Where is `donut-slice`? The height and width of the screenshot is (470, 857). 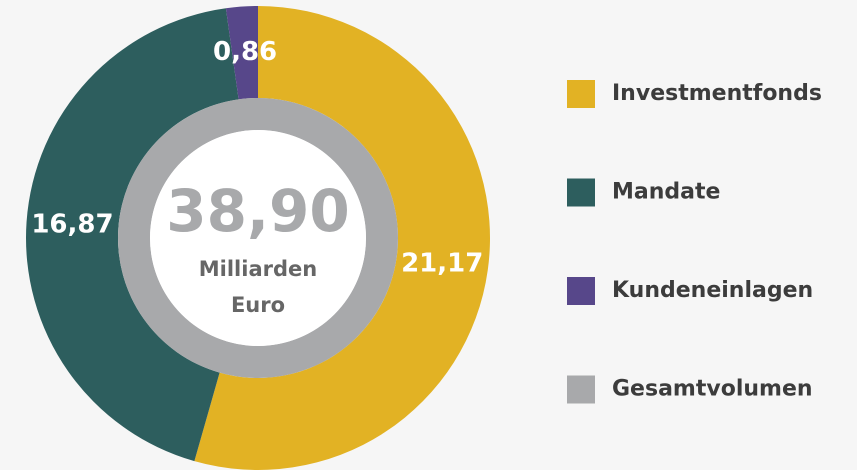 donut-slice is located at coordinates (241, 53).